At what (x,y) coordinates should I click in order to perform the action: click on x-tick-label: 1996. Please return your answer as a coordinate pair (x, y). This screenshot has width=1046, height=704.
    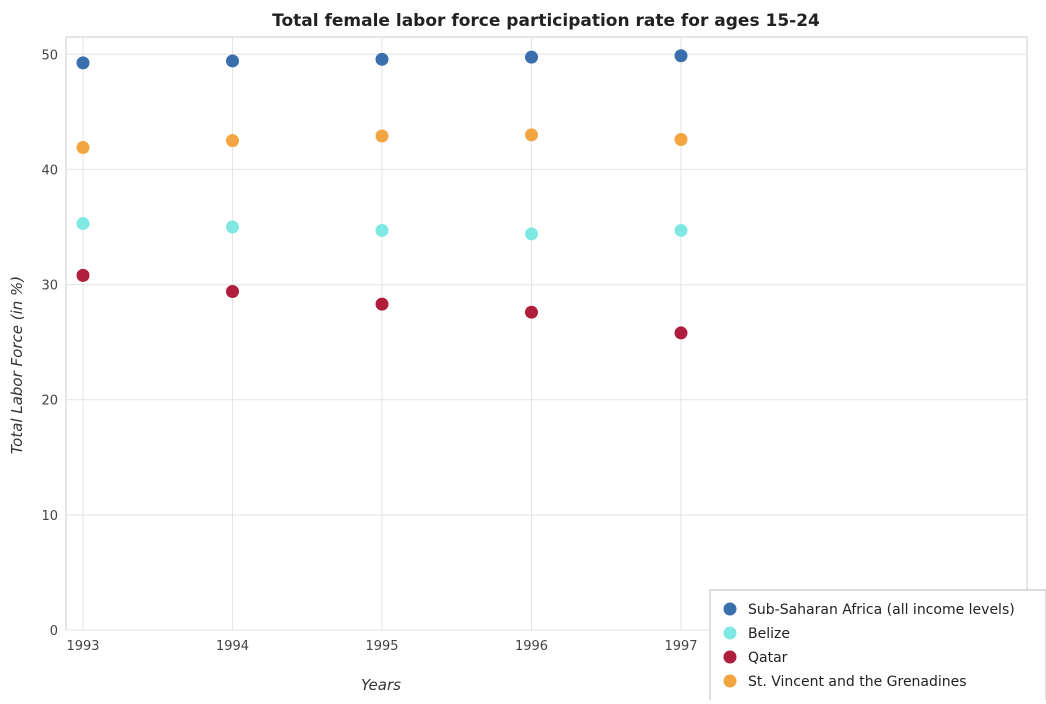
    Looking at the image, I should click on (531, 646).